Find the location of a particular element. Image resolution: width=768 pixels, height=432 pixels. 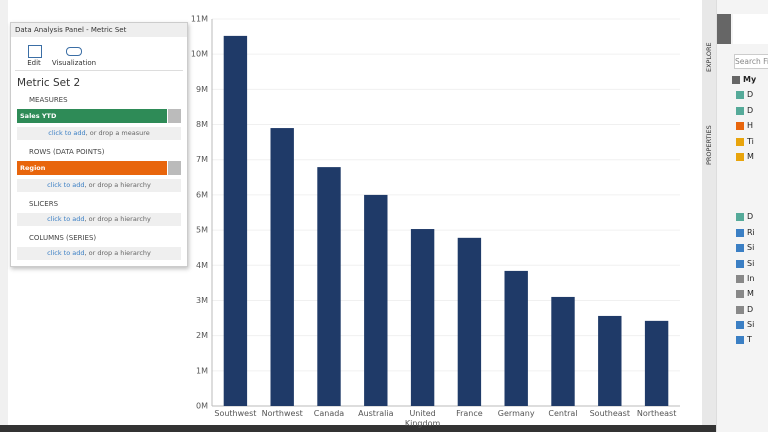

drop-zone: click to add, or drop a measure is located at coordinates (99, 133).